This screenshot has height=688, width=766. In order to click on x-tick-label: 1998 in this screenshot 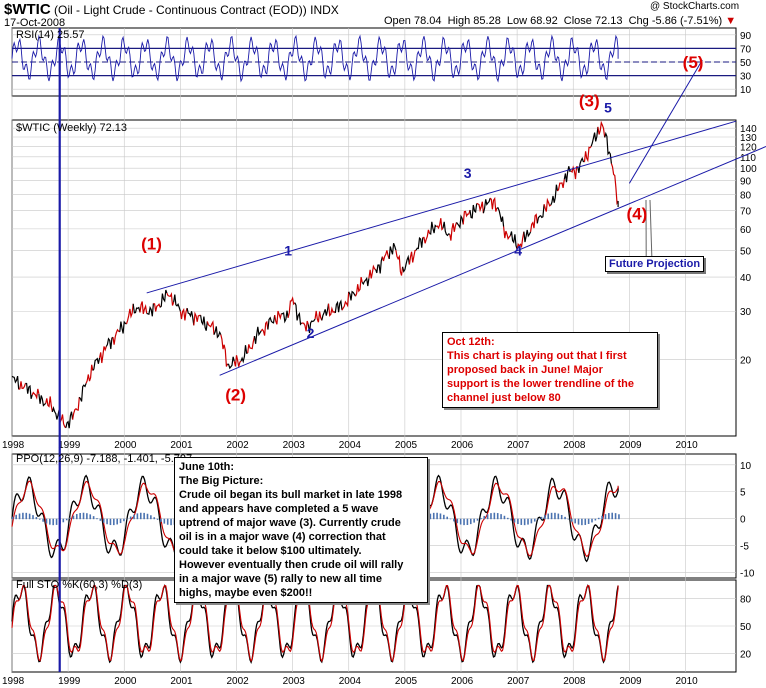, I will do `click(13, 445)`.